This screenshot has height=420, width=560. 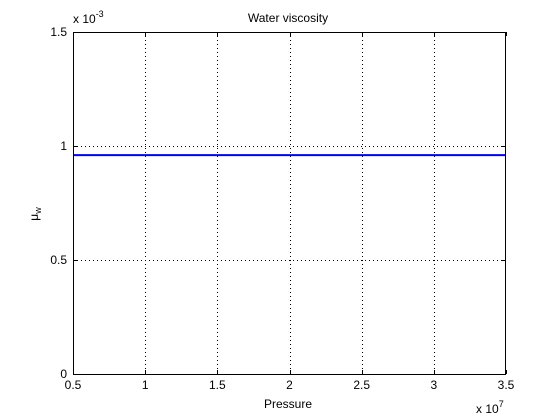 I want to click on x-tick-label: 3, so click(x=433, y=385).